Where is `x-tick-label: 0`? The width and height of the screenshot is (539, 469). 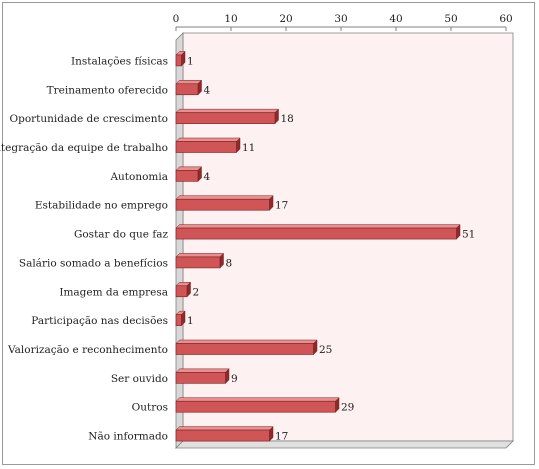
x-tick-label: 0 is located at coordinates (176, 19).